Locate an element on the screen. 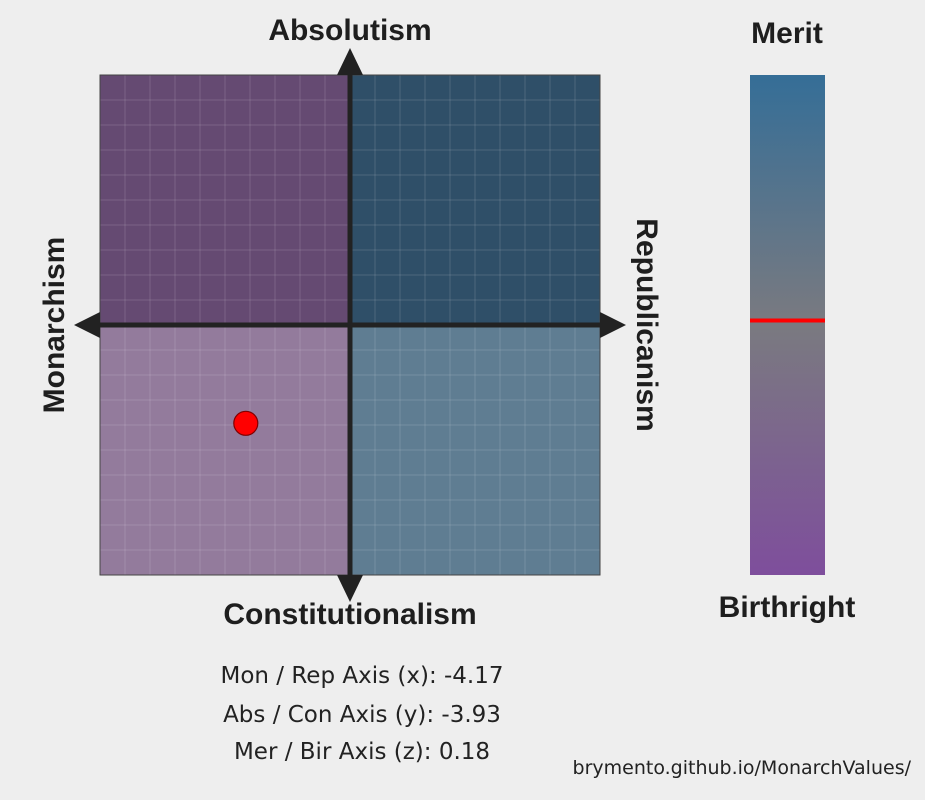 The width and height of the screenshot is (925, 800). quadrant-top-right is located at coordinates (475, 200).